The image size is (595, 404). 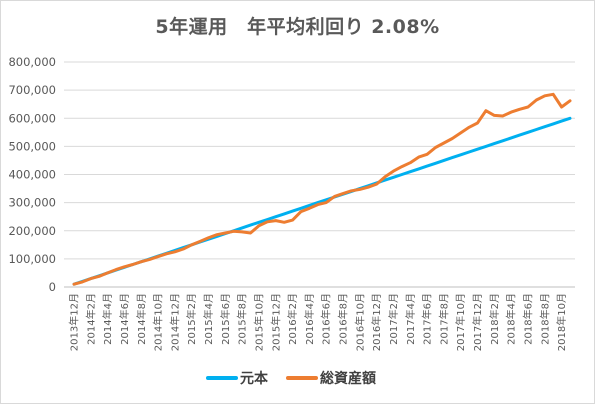 What do you see at coordinates (32, 259) in the screenshot?
I see `y-tick-label: 100,000` at bounding box center [32, 259].